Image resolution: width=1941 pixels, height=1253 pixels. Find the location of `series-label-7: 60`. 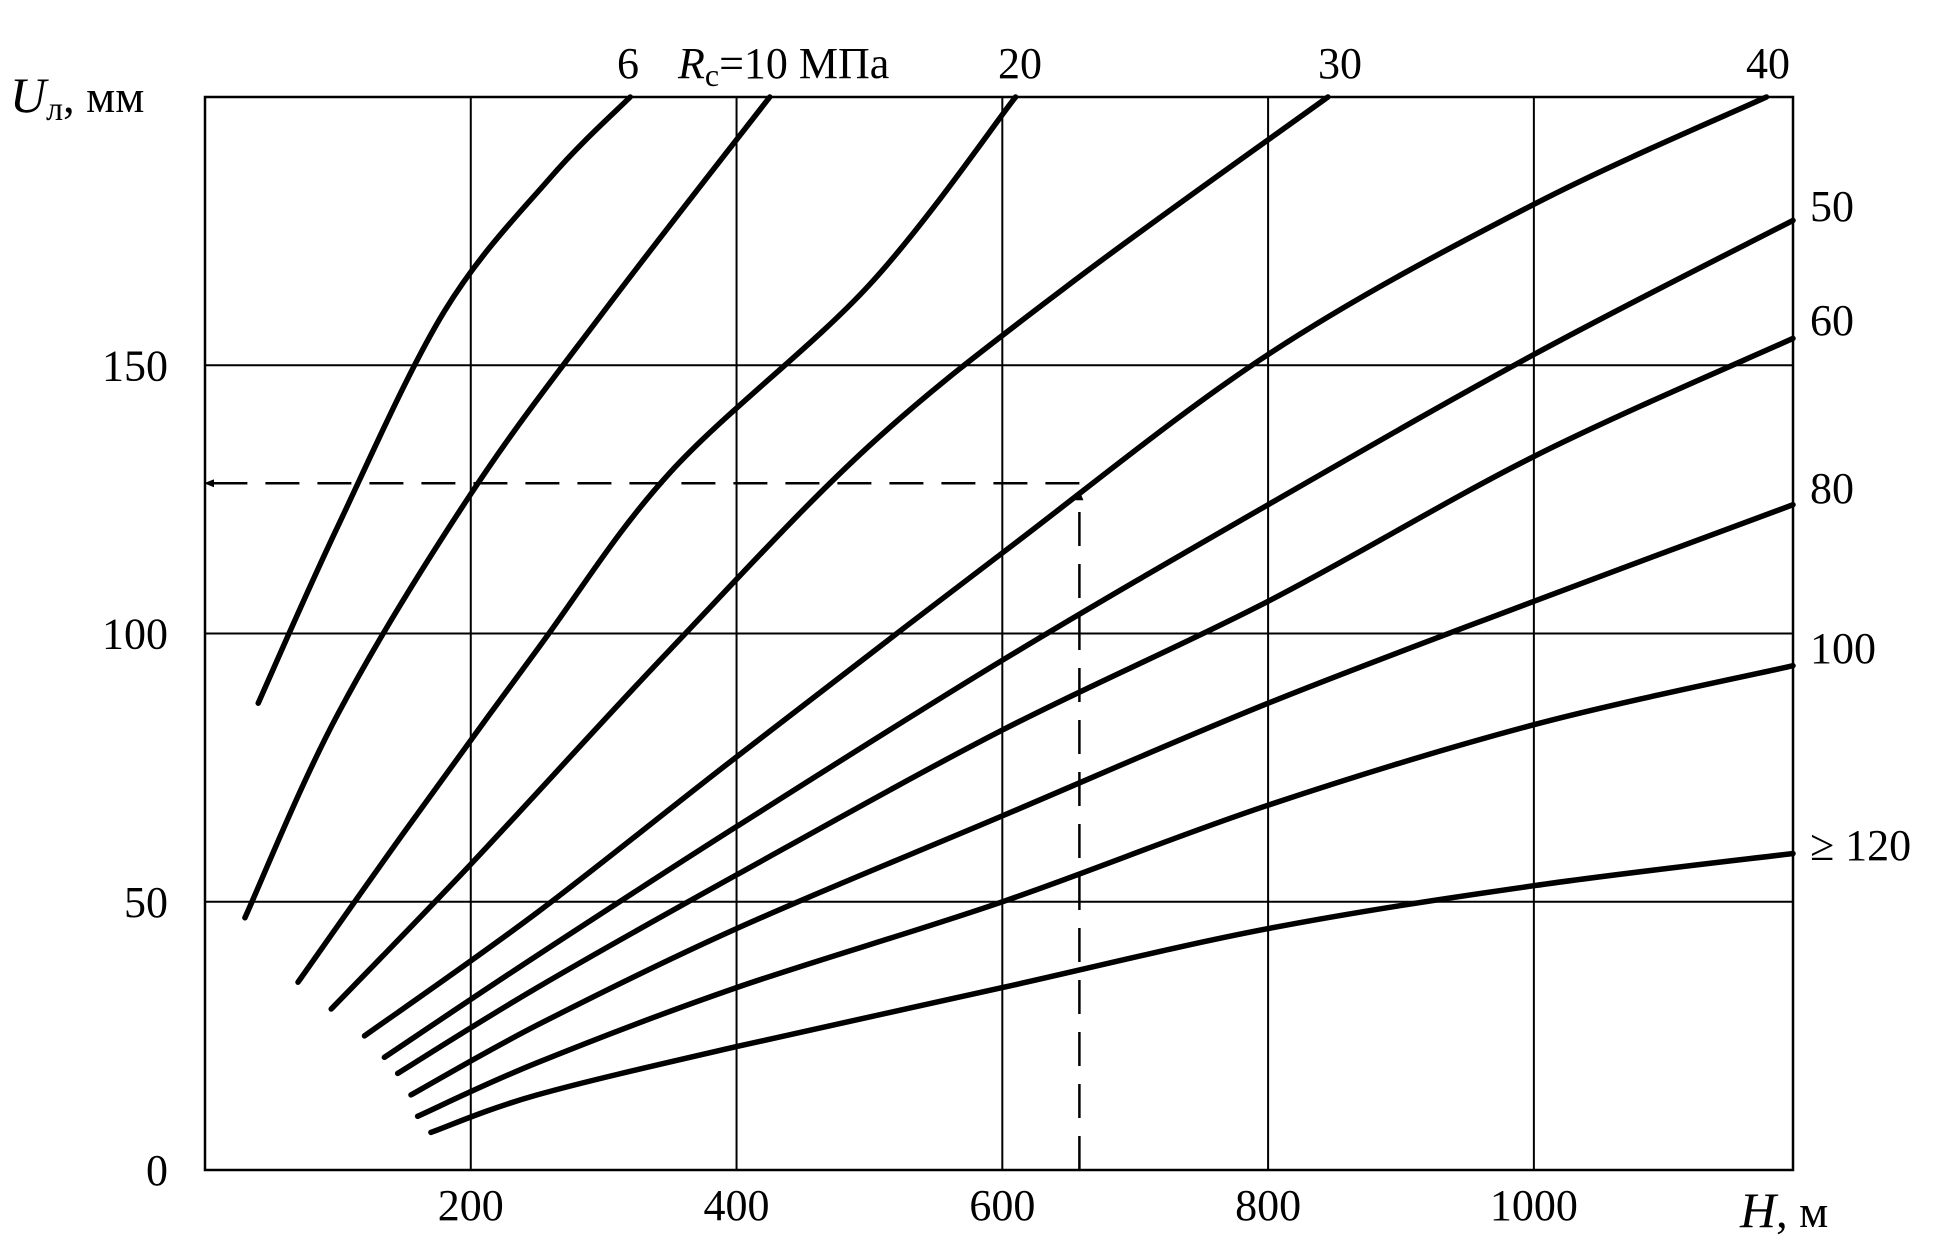

series-label-7: 60 is located at coordinates (1832, 320).